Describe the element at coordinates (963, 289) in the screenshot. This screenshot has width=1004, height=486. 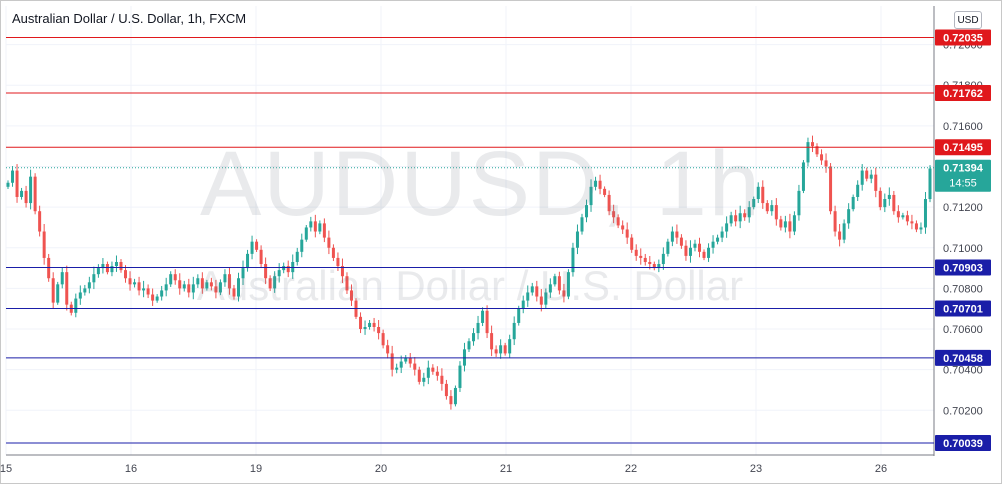
I see `y-tick-label: 0.70800` at that location.